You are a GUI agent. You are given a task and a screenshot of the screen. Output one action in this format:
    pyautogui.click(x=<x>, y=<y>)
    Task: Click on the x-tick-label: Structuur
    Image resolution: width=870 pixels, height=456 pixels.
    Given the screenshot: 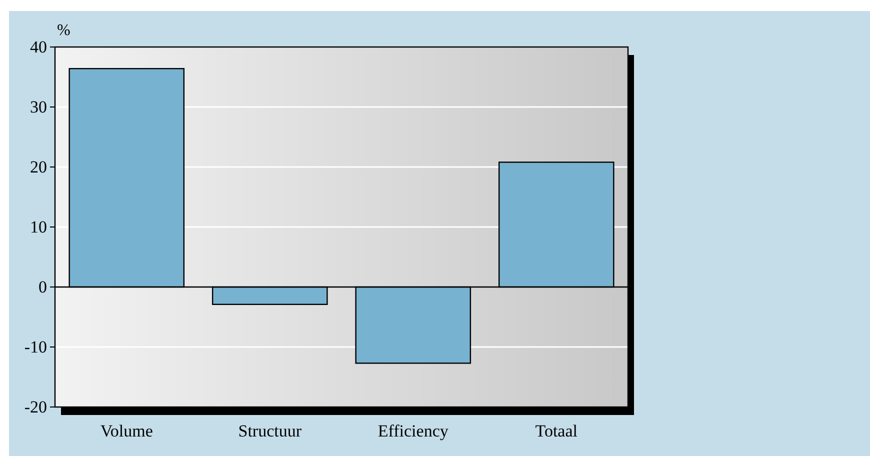 What is the action you would take?
    pyautogui.click(x=270, y=431)
    